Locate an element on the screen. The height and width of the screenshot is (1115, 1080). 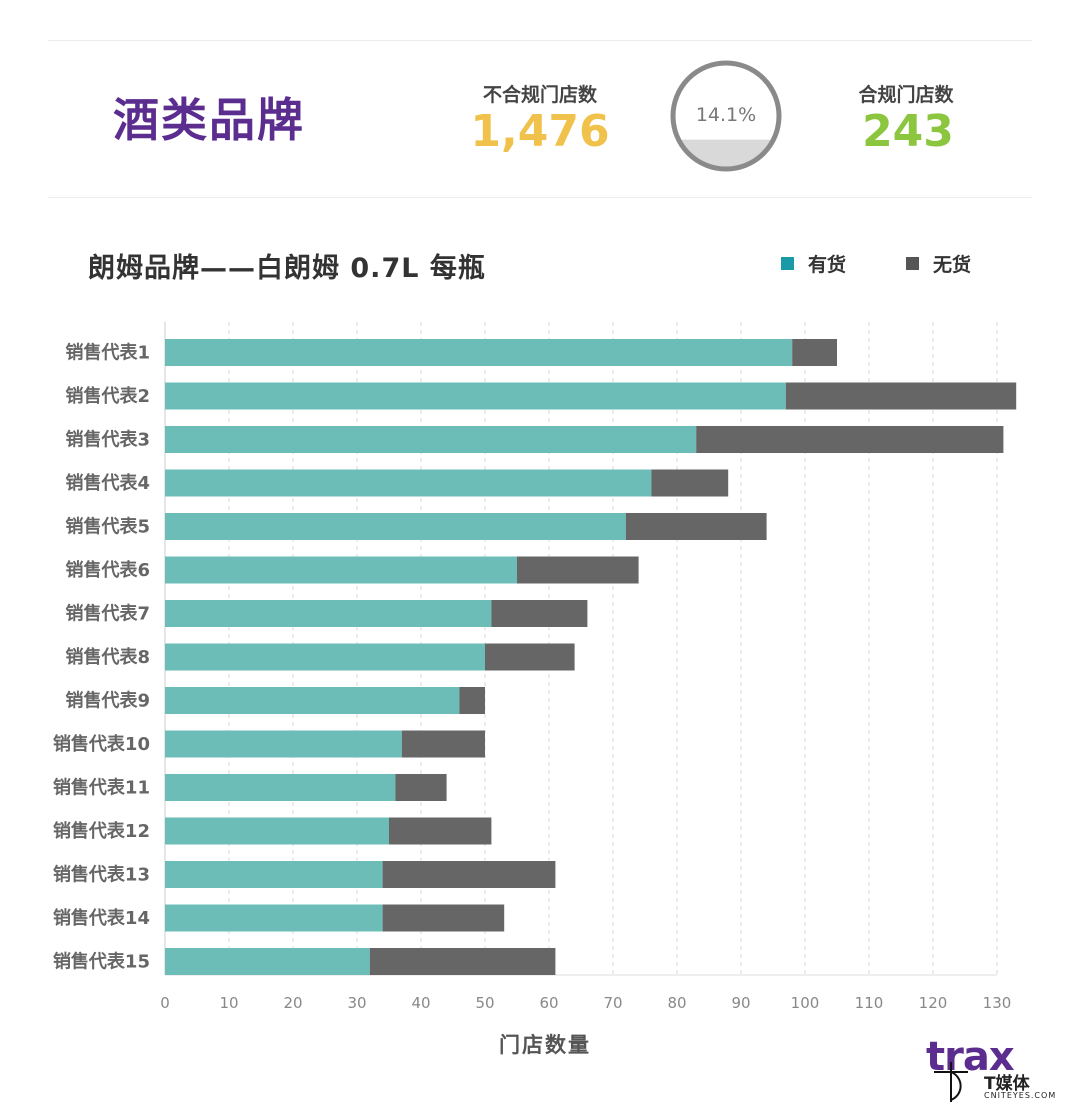
category-label: 销售代表15 is located at coordinates (101, 962).